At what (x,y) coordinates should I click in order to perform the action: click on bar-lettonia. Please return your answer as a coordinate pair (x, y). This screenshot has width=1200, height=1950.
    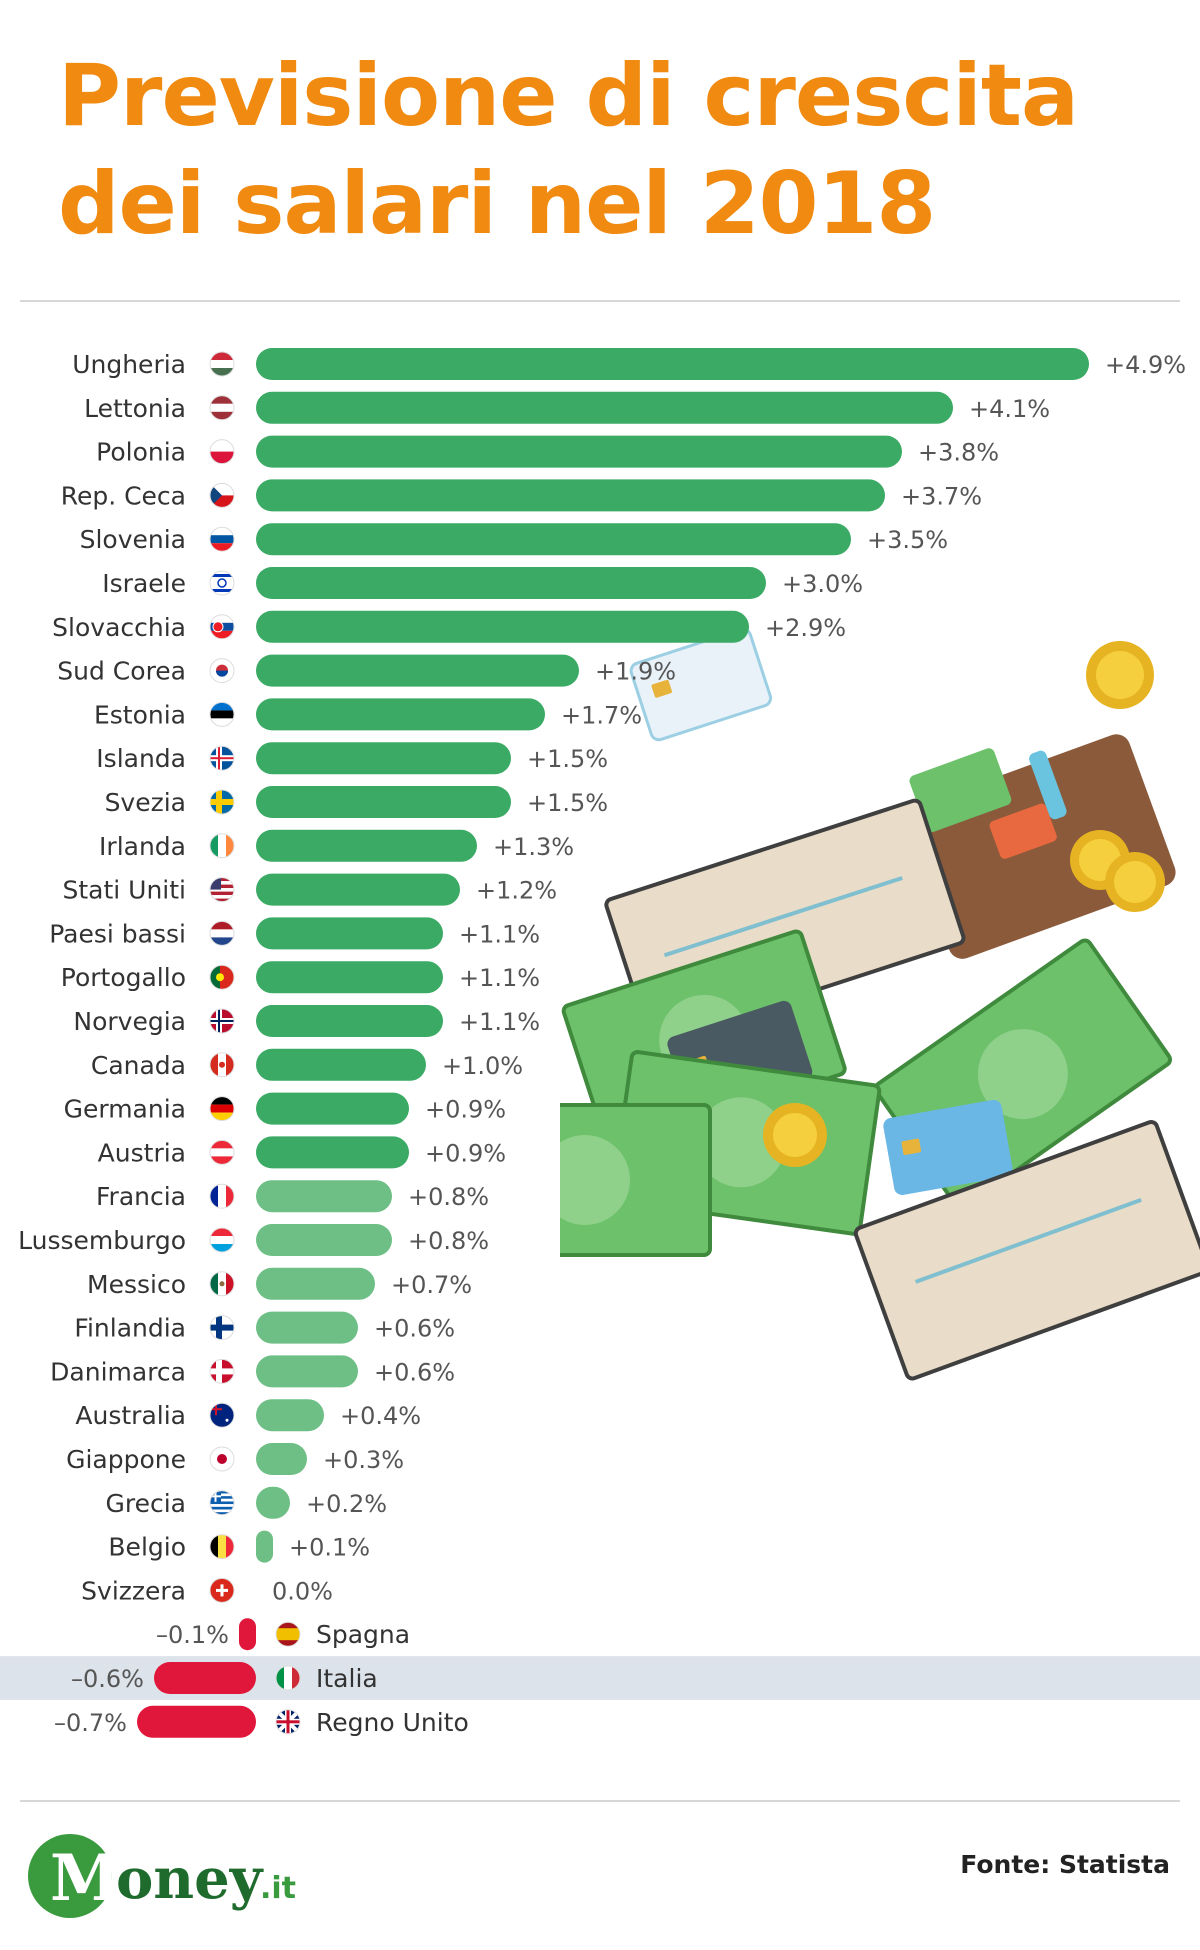
    Looking at the image, I should click on (604, 407).